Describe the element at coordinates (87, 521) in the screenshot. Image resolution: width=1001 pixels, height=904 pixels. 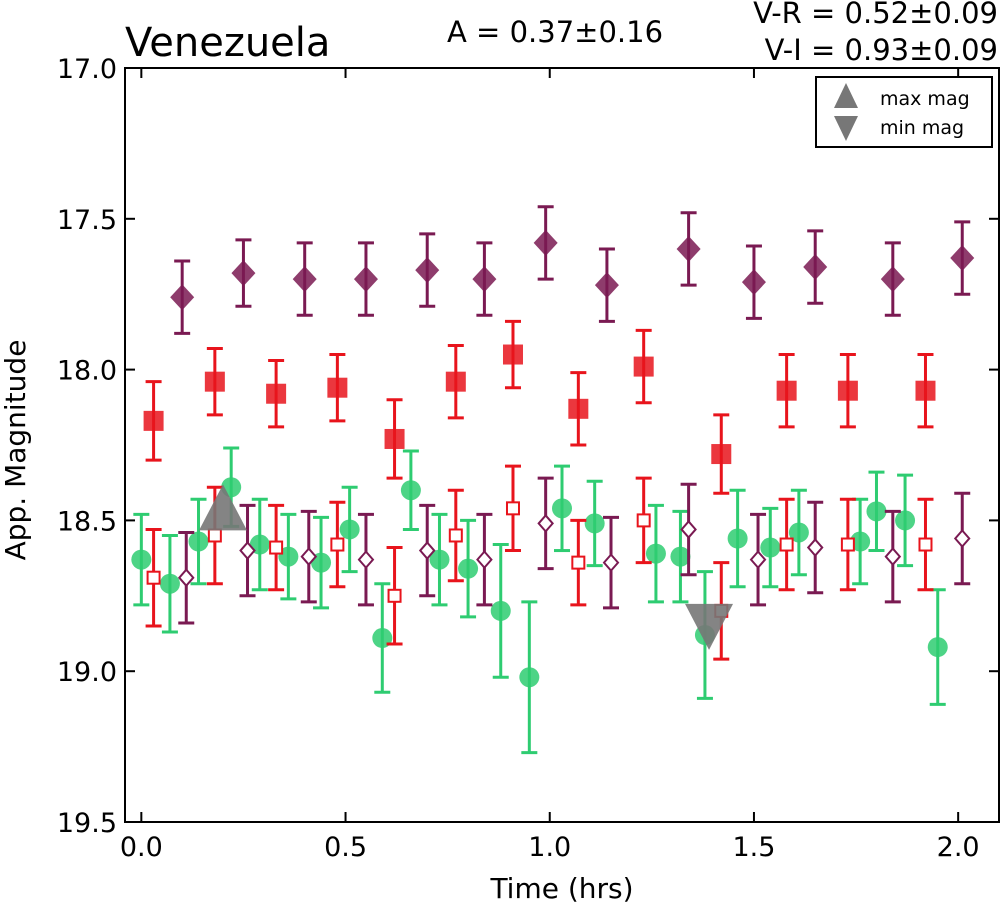
I see `y-tick-label-3: 18.5` at that location.